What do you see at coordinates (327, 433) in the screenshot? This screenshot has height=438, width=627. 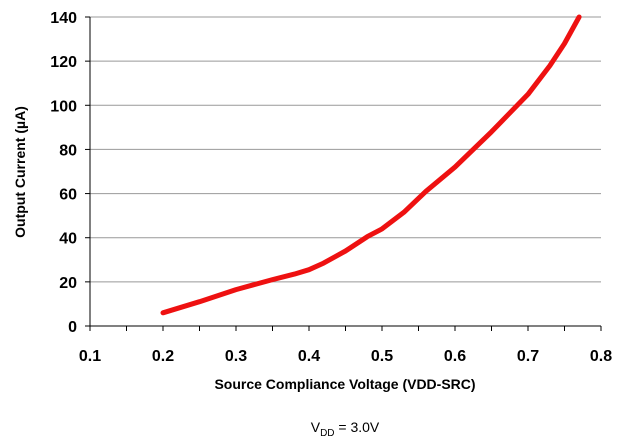 I see `caption-subscript: DD` at bounding box center [327, 433].